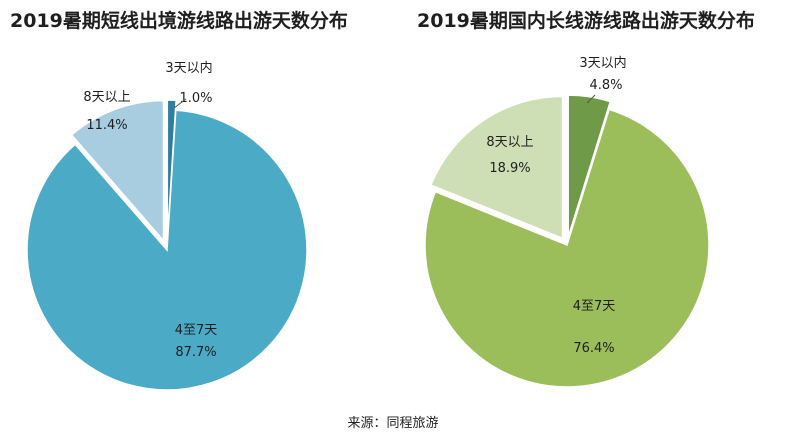  What do you see at coordinates (188, 68) in the screenshot?
I see `slice-label-outbound-0: 3天以内` at bounding box center [188, 68].